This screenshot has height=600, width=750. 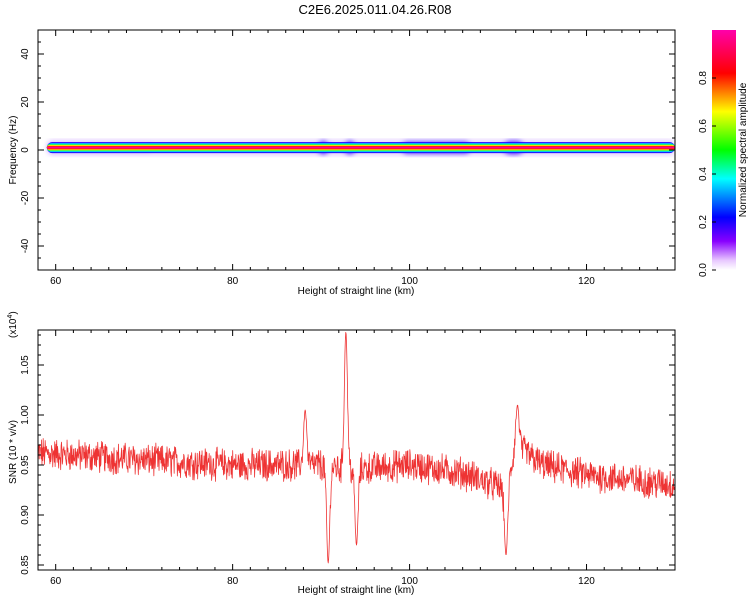 I want to click on snr-y-tick-label: 1.05, so click(x=25, y=365).